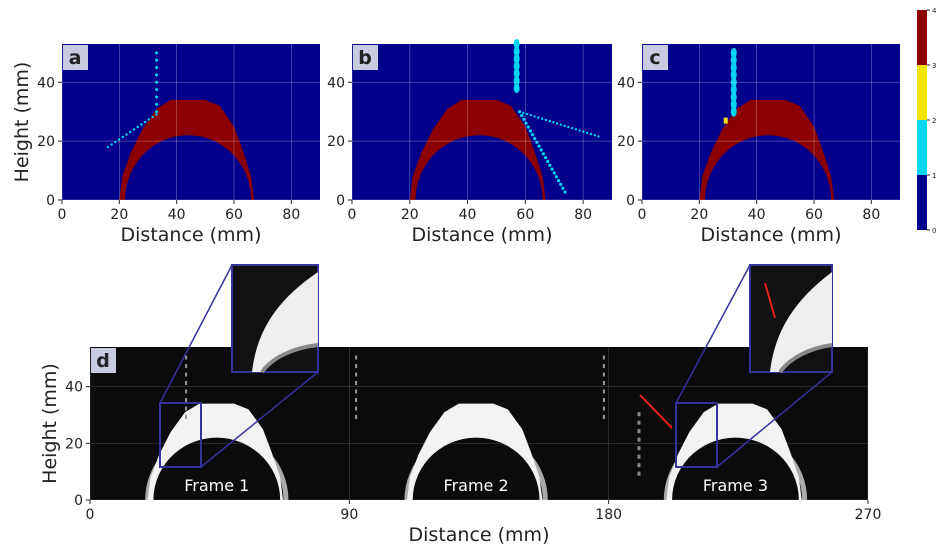 Image resolution: width=942 pixels, height=555 pixels. I want to click on colorbar-tick-label: 4, so click(934, 11).